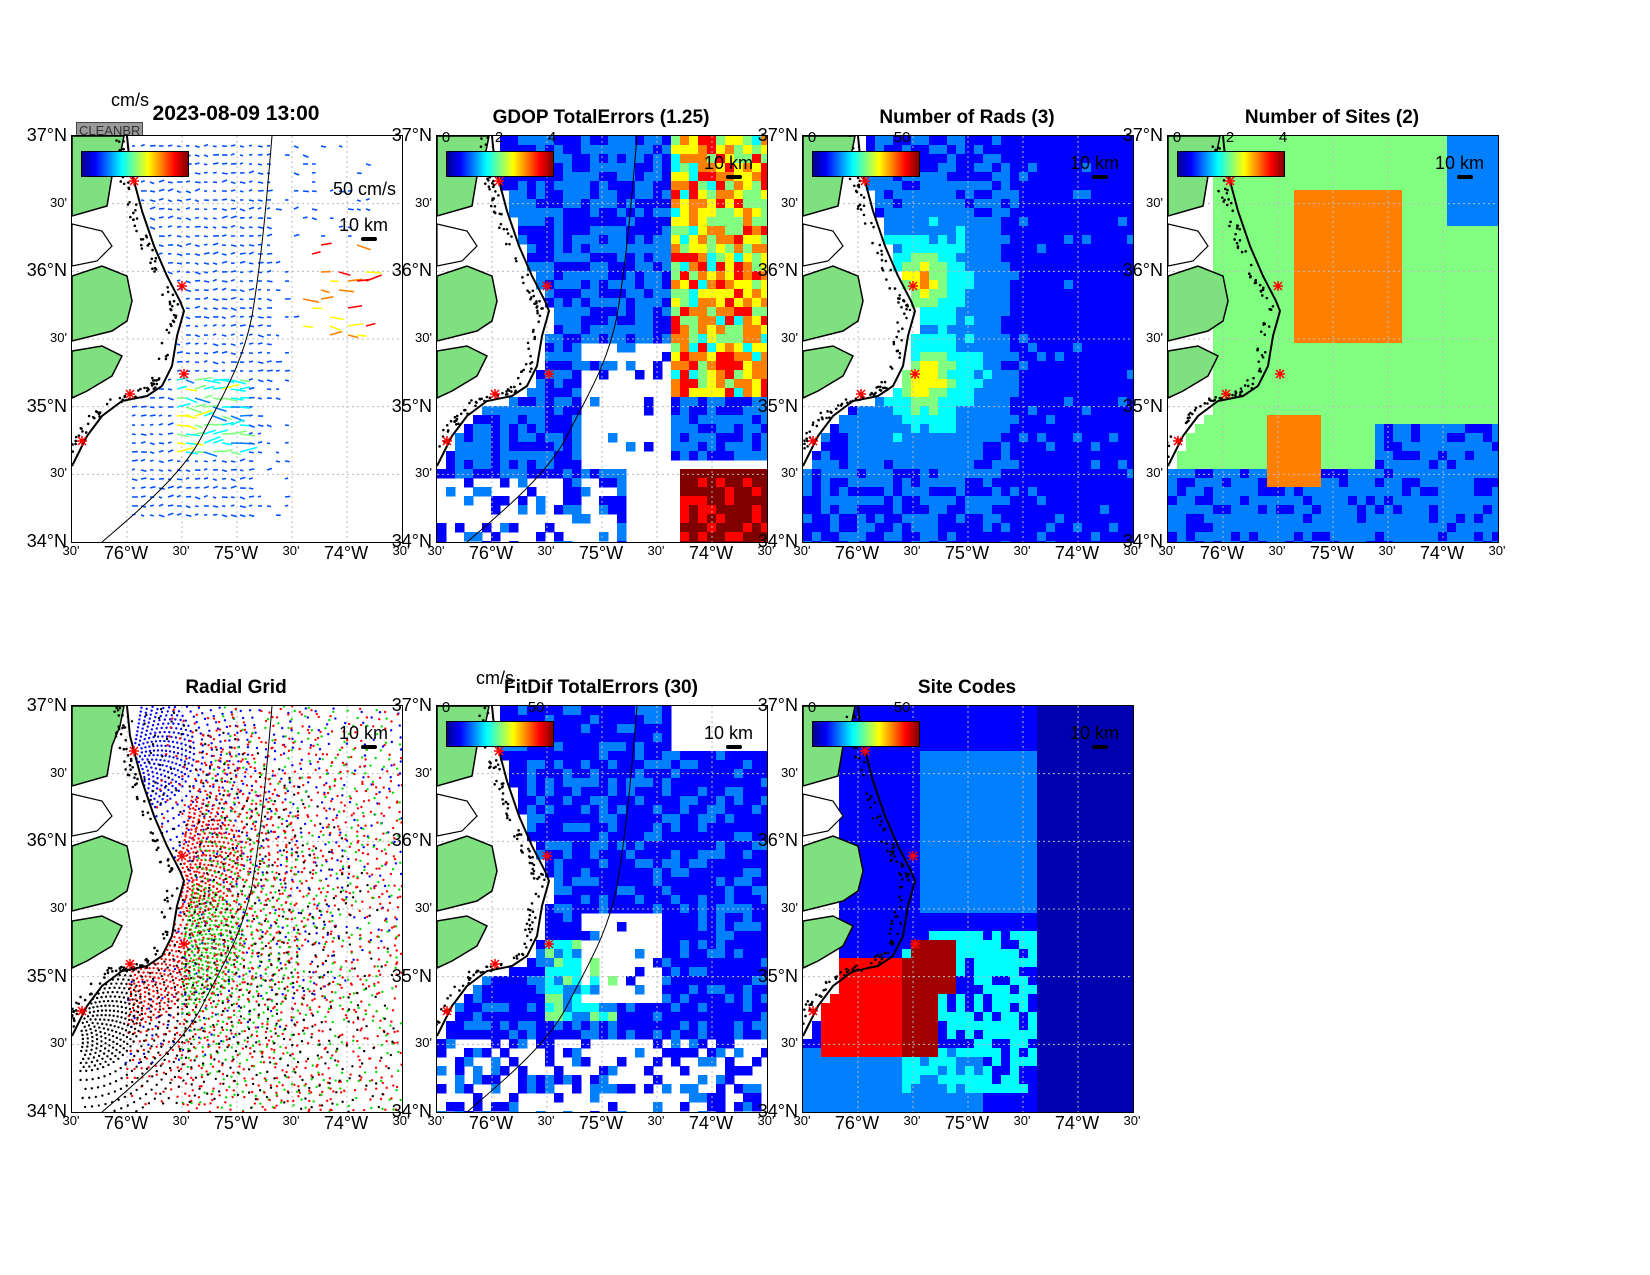  Describe the element at coordinates (1095, 733) in the screenshot. I see `scale-label: 10 km` at that location.